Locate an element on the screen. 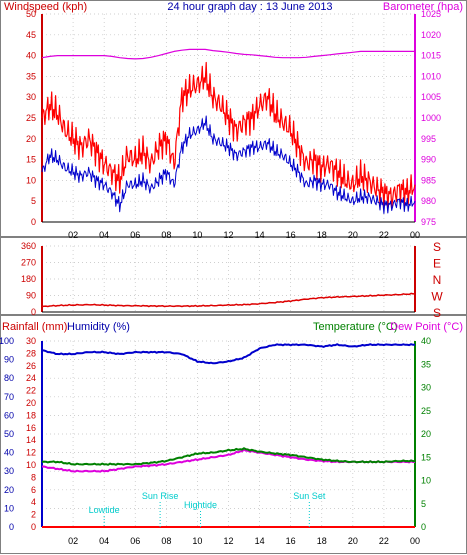 Image resolution: width=467 pixels, height=555 pixels. rainfall-y-tick-label: 24 is located at coordinates (31, 378).